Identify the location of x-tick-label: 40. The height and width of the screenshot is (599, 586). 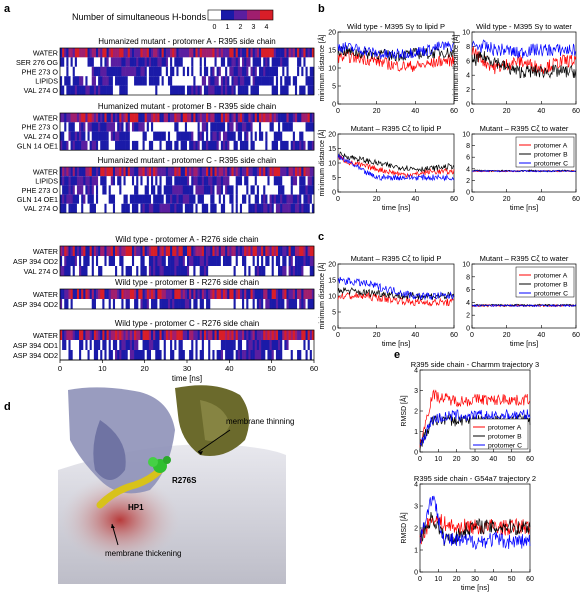
(541, 199).